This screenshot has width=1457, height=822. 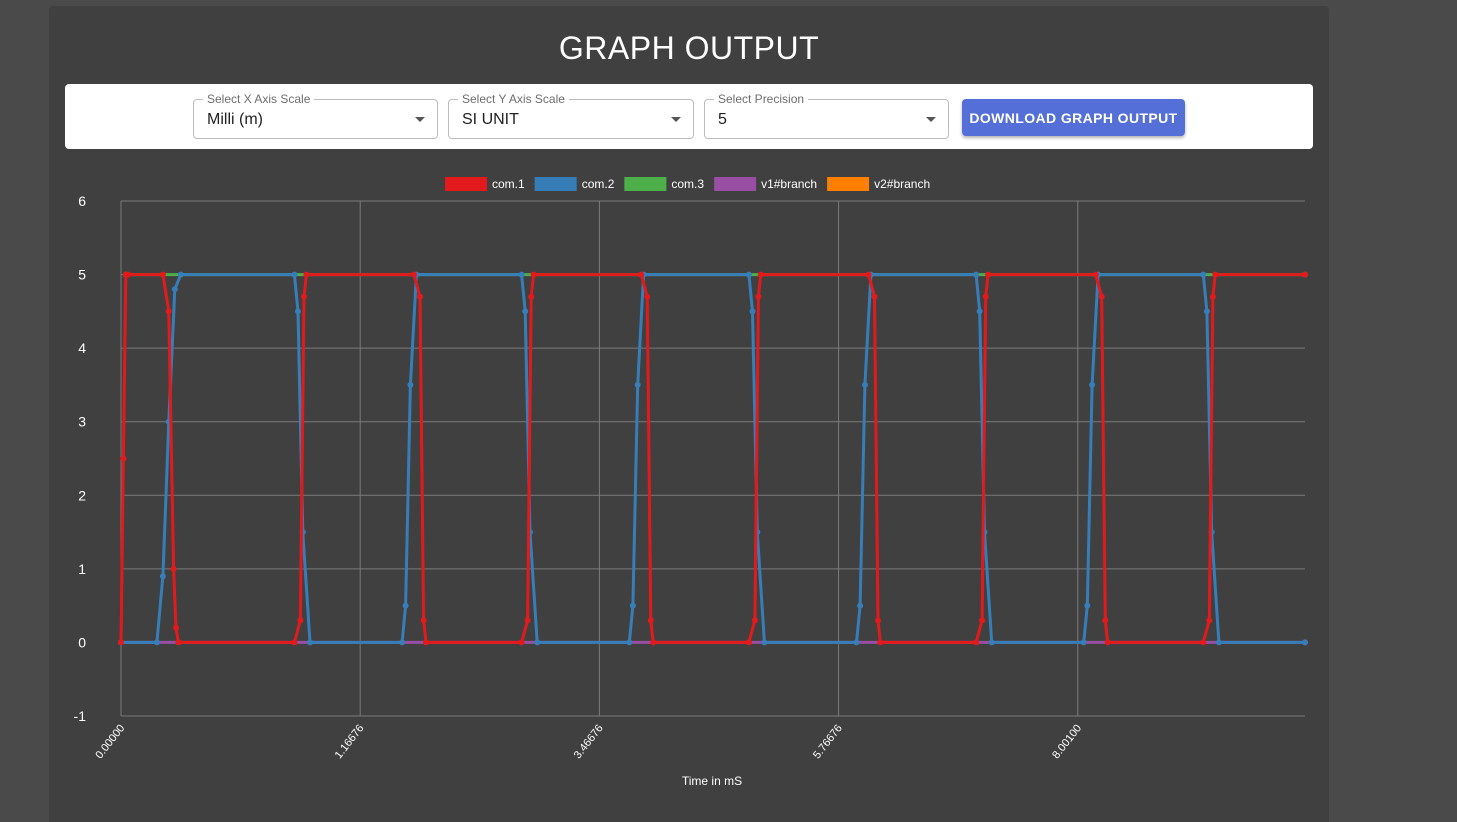 What do you see at coordinates (82, 495) in the screenshot?
I see `y-tick-label: 2` at bounding box center [82, 495].